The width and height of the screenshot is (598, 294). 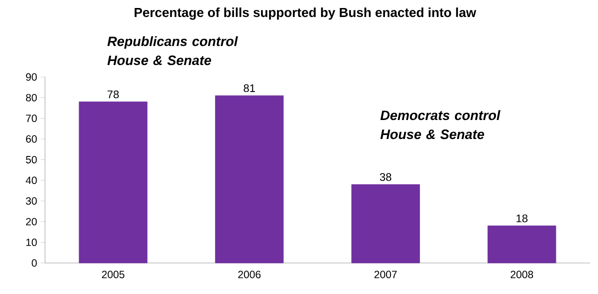 I want to click on data-label: 81, so click(x=249, y=88).